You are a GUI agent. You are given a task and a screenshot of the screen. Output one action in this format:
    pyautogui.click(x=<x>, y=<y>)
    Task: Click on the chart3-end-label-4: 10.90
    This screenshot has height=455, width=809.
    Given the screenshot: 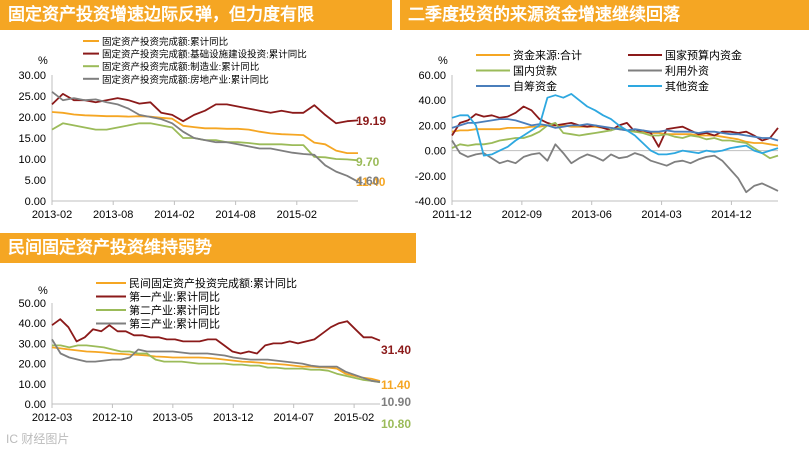 What is the action you would take?
    pyautogui.click(x=396, y=402)
    